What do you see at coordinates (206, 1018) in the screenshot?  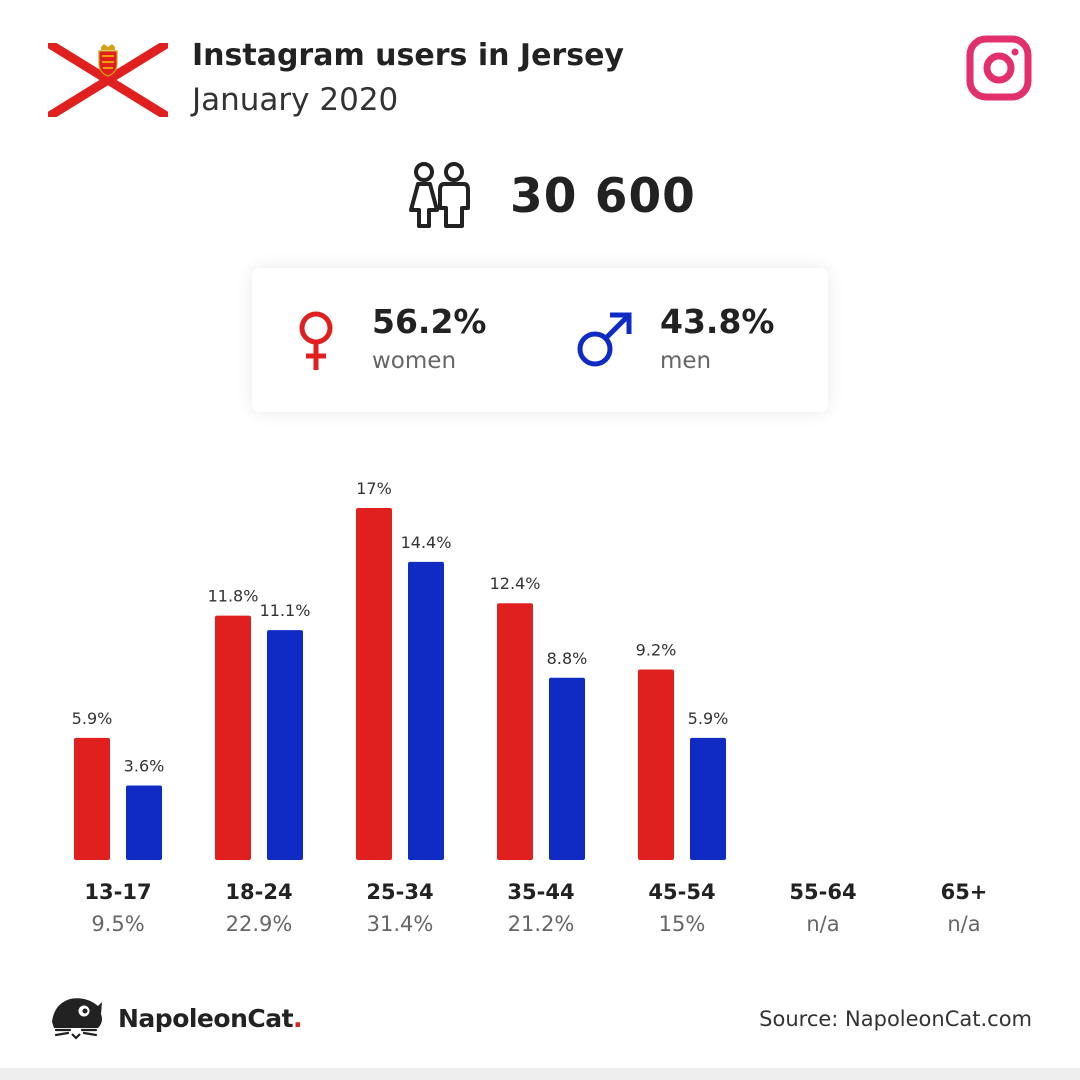 I see `brand-name-text: NapoleonCat` at bounding box center [206, 1018].